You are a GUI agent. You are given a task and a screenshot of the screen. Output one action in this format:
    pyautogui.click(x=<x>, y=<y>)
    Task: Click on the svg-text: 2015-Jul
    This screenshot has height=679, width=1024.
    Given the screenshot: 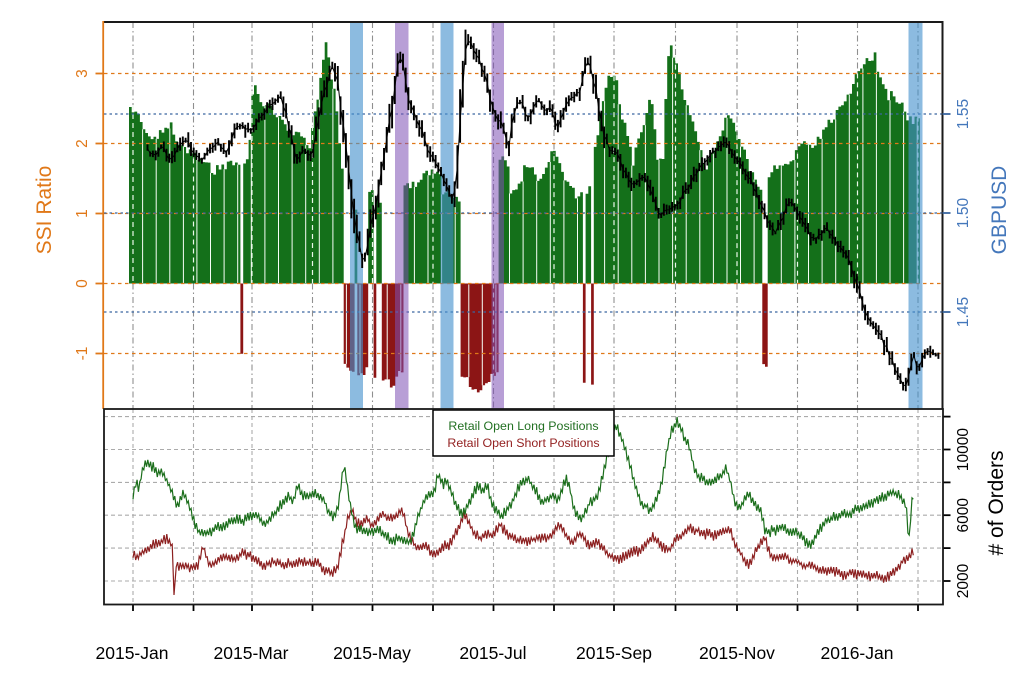 What is the action you would take?
    pyautogui.click(x=492, y=653)
    